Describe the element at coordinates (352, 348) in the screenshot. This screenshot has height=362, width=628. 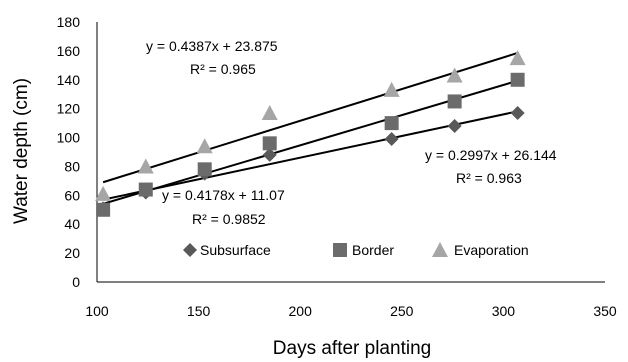
I see `x-axis-title: Days after planting` at that location.